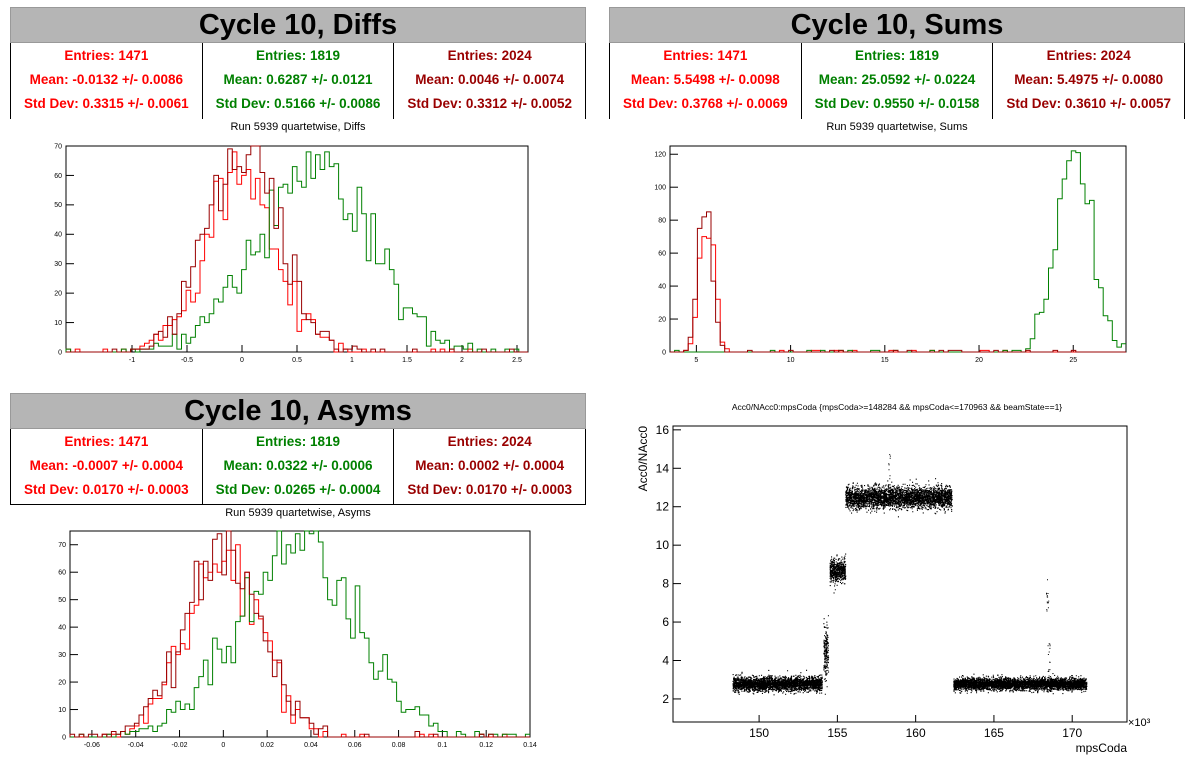 This screenshot has height=772, width=1196. I want to click on stat-mean: Mean: -0.0007 +/- 0.0004, so click(106, 465).